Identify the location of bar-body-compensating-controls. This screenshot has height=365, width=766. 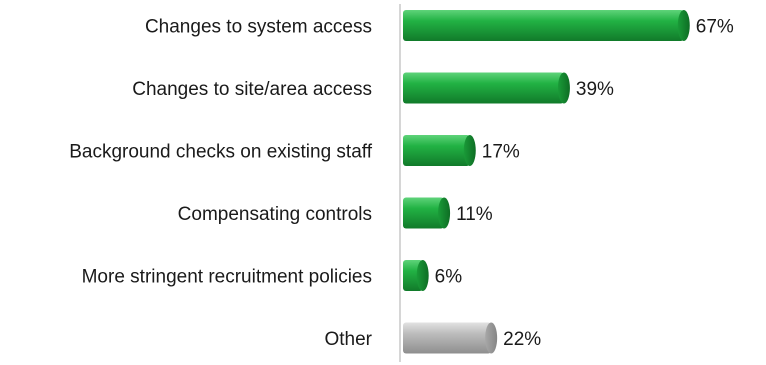
(424, 213).